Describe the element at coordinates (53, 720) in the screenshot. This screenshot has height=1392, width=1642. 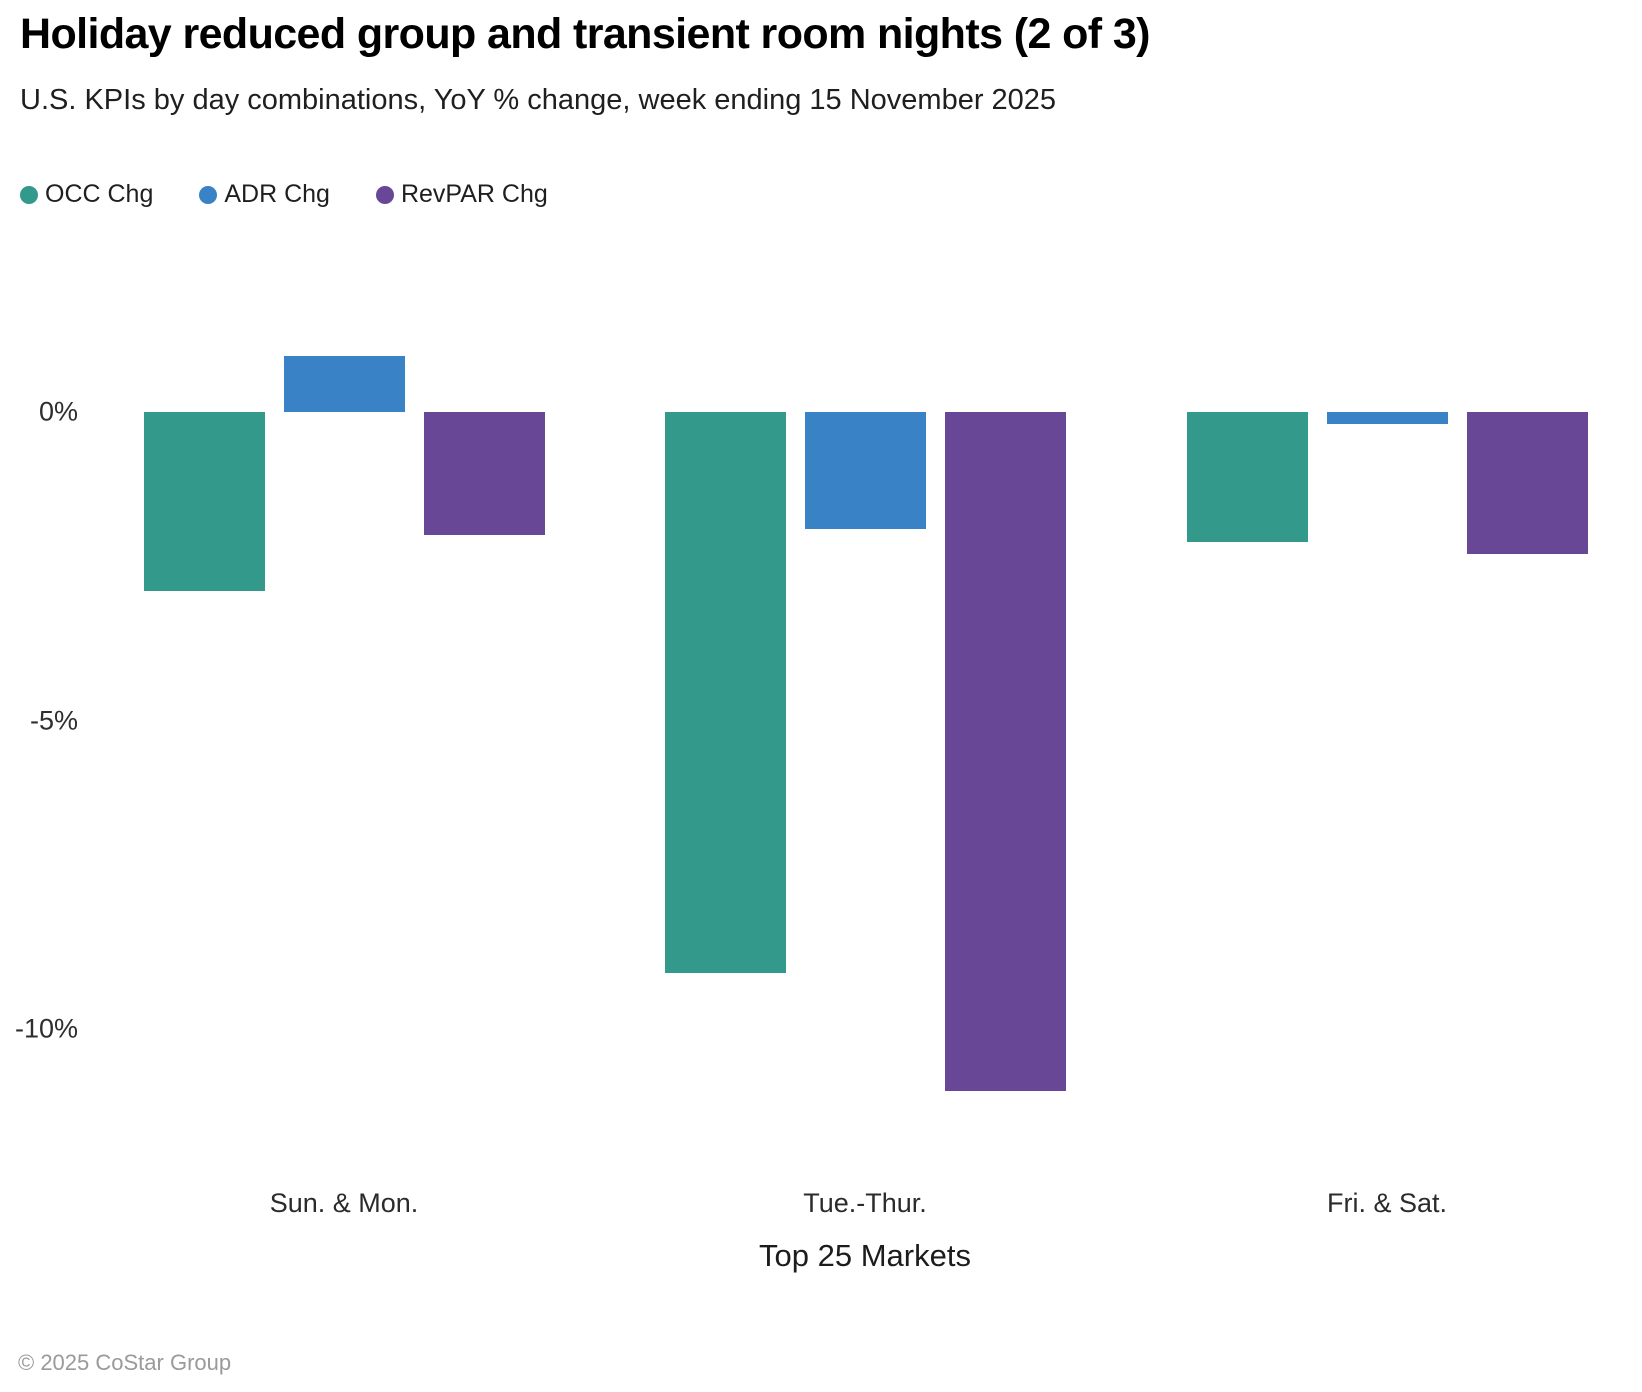
I see `y-tick--5: -5%` at that location.